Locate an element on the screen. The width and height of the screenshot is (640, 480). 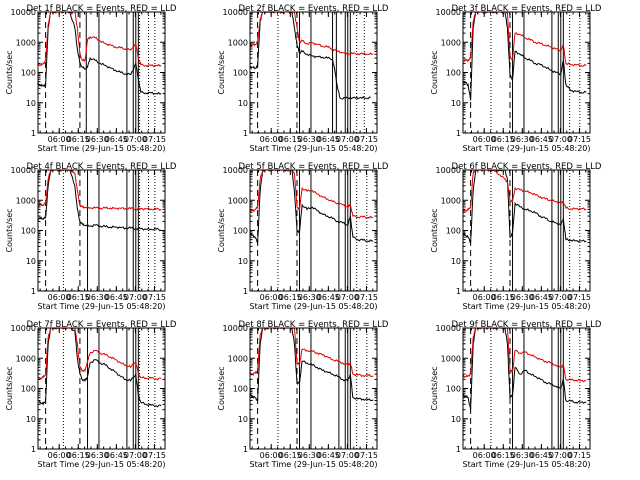
chart-title: Det 9f BLACK = Events, RED = LLD is located at coordinates (527, 325).